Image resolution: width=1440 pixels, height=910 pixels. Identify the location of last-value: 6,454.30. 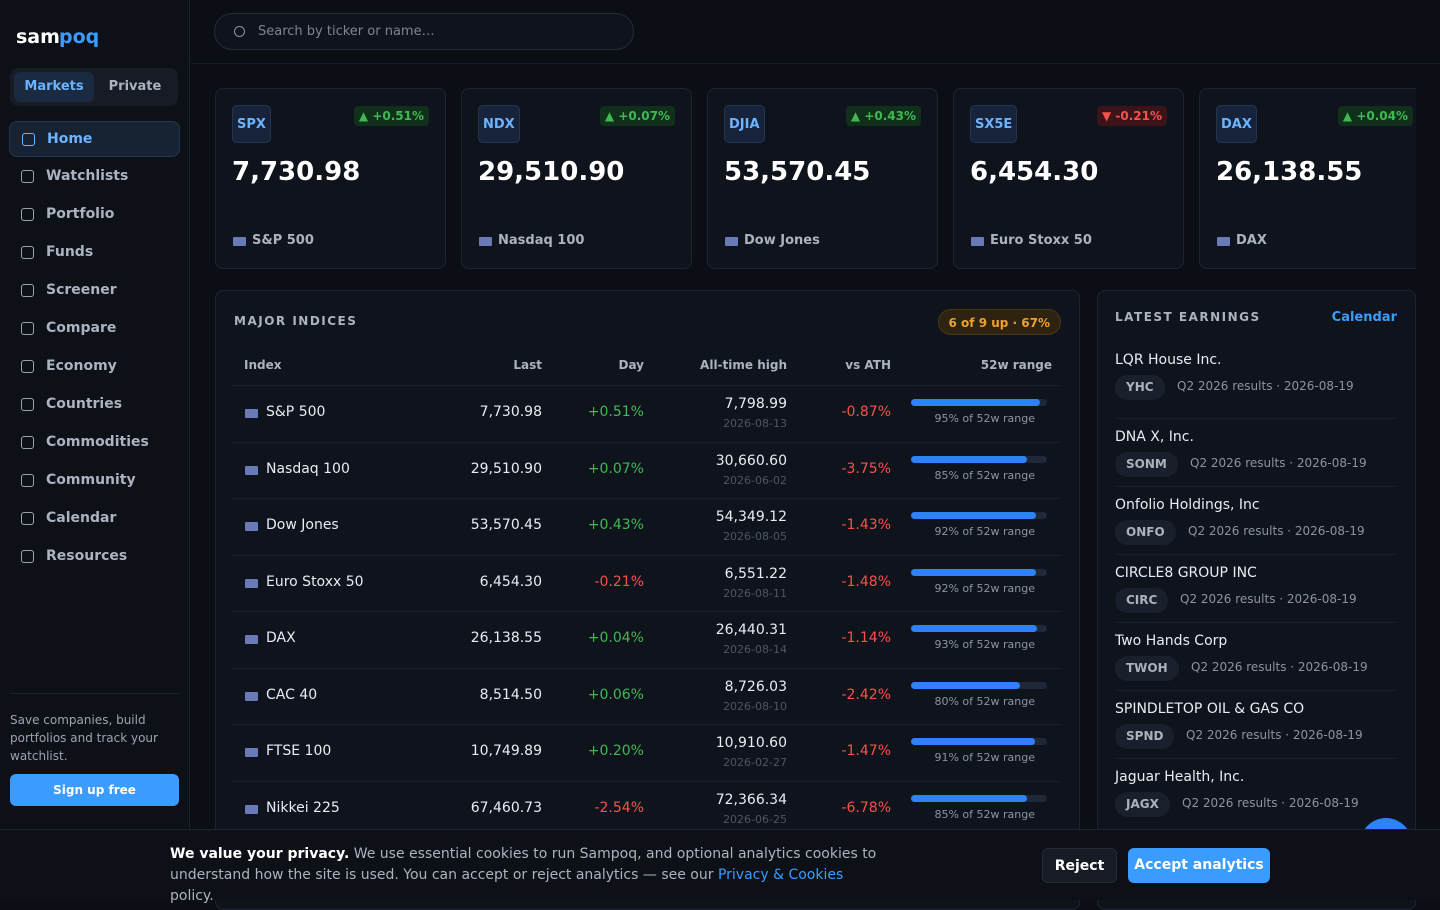
(510, 581).